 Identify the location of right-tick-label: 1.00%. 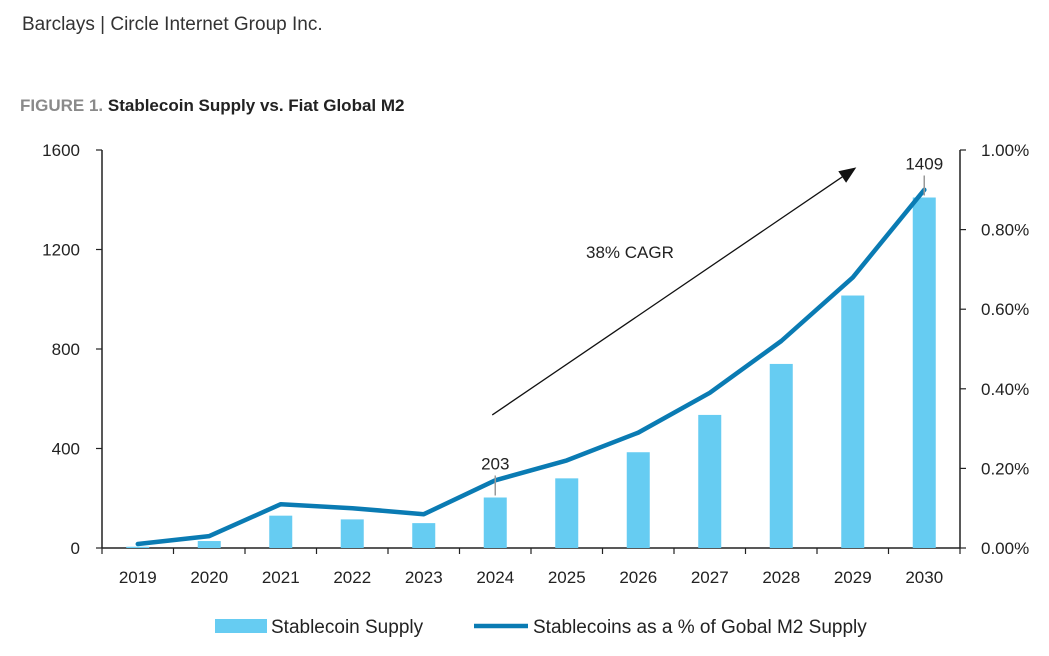
(1005, 150).